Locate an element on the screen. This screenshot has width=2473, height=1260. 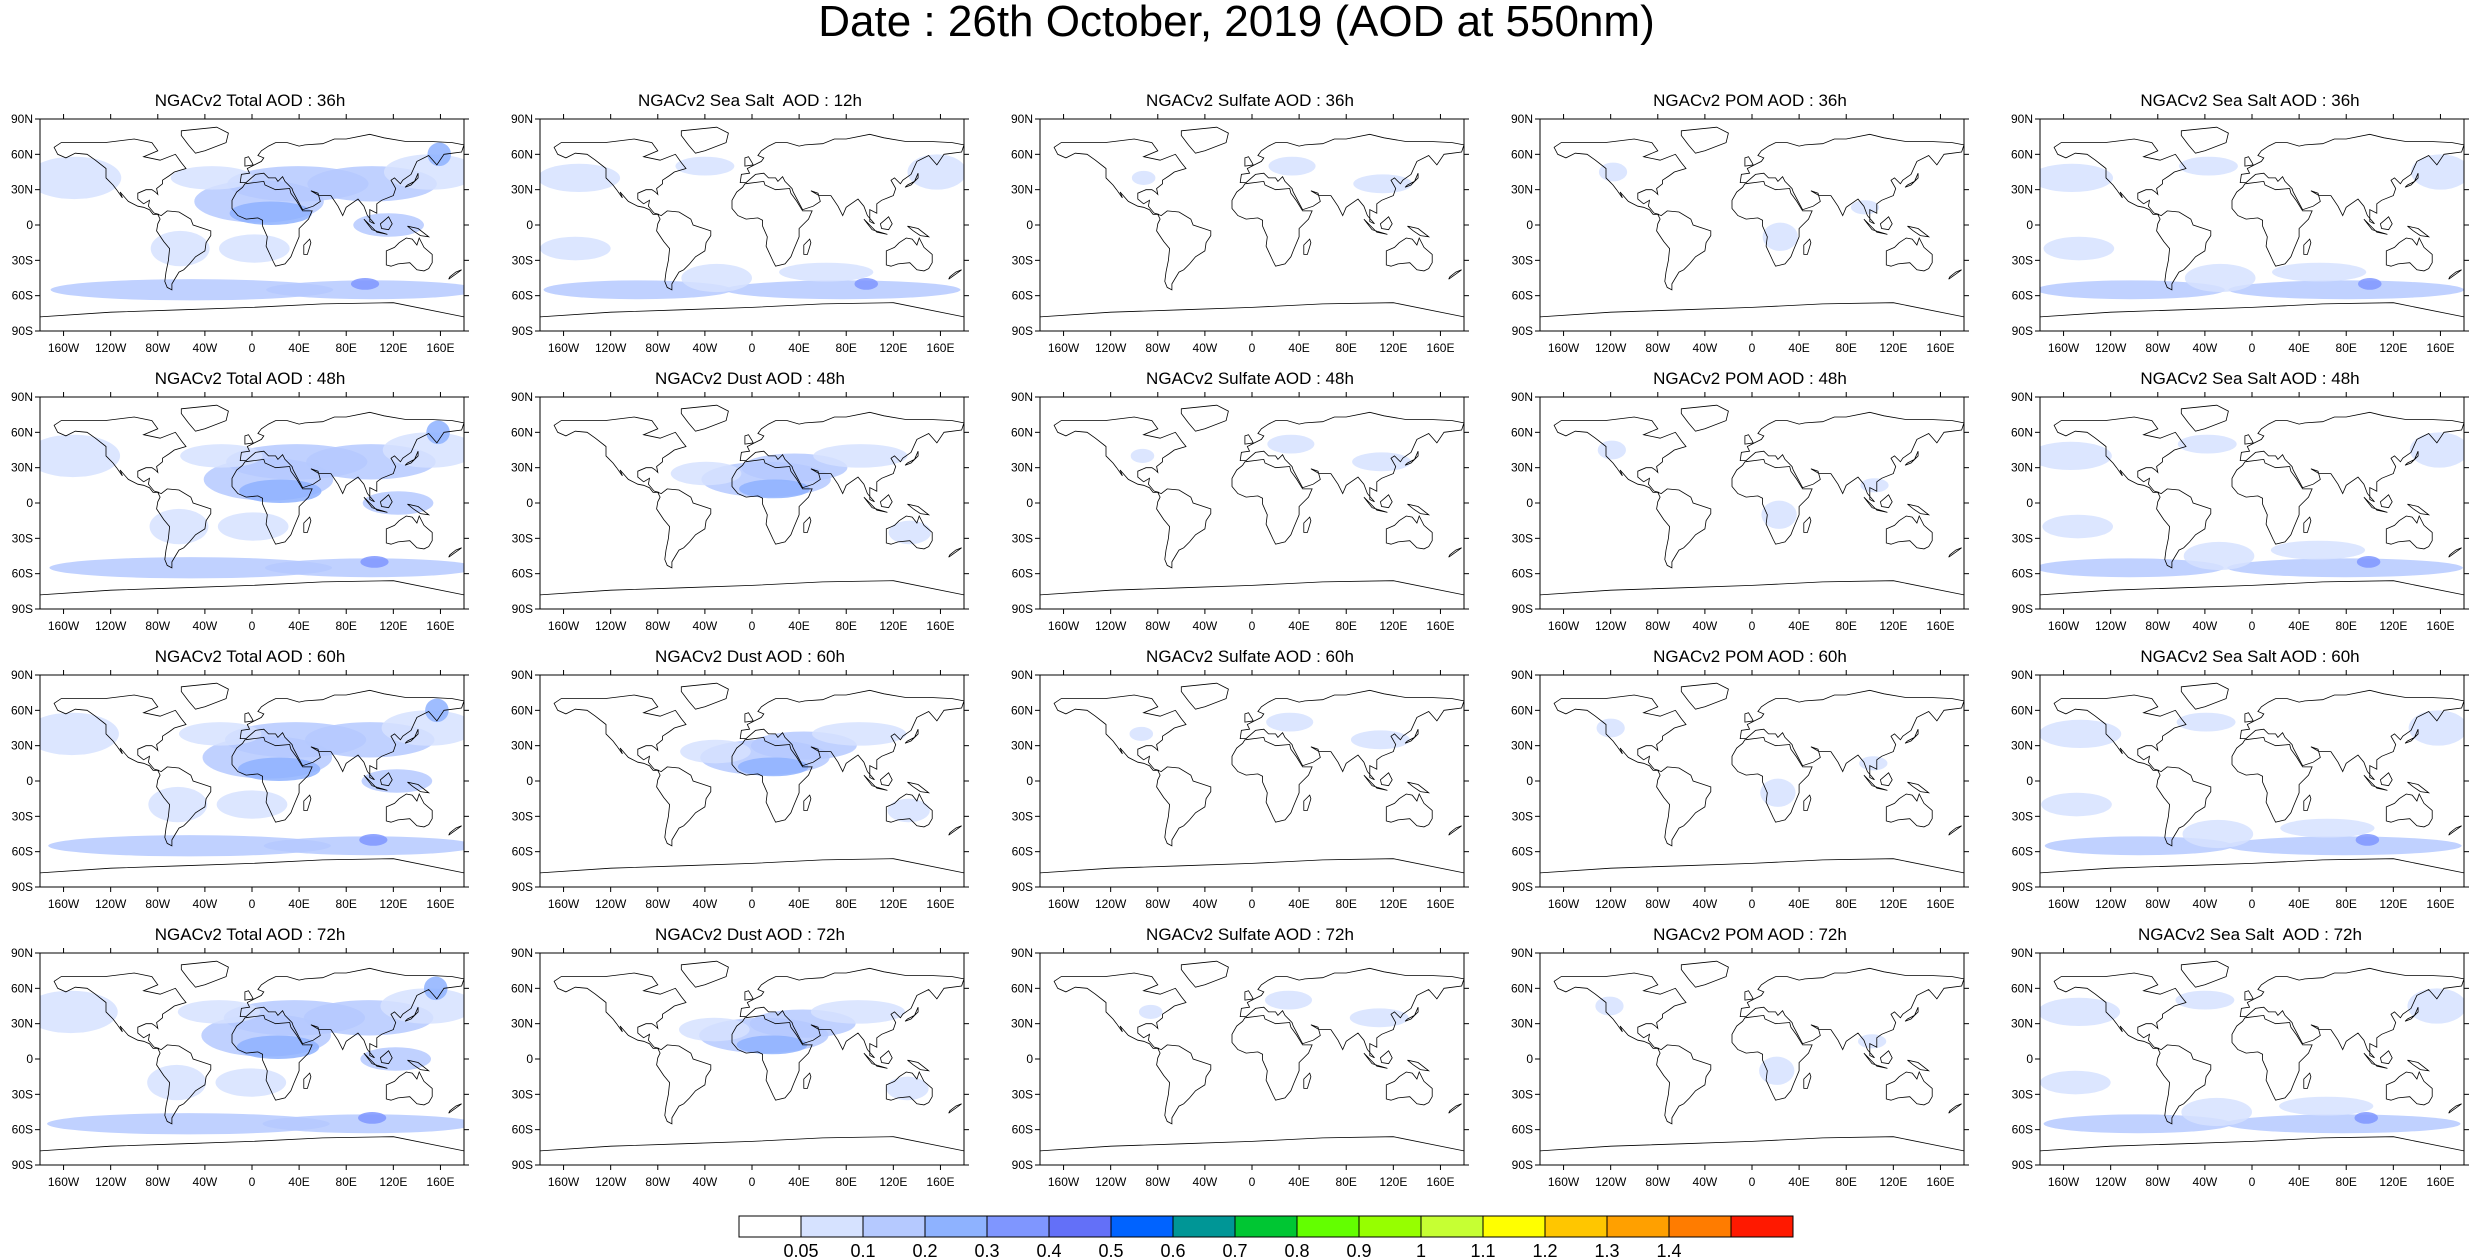
coastline-new-guinea is located at coordinates (419, 231).